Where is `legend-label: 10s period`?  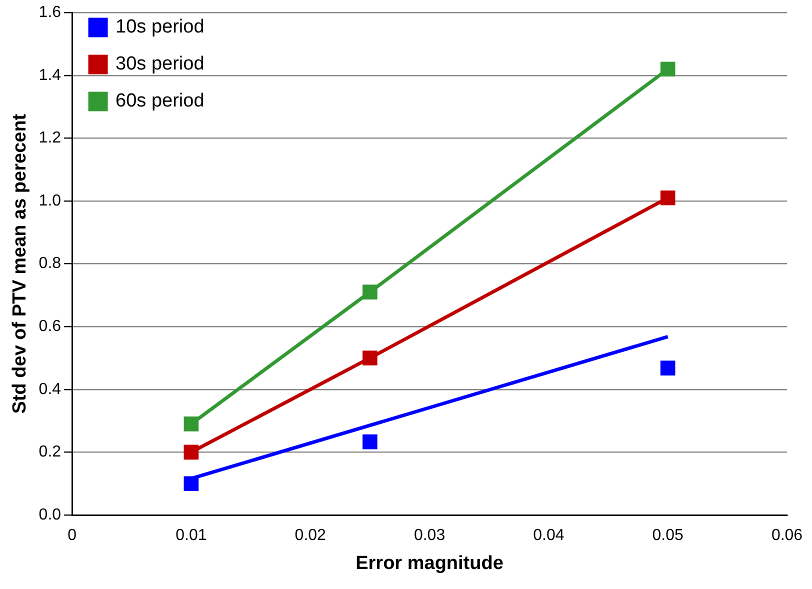
legend-label: 10s period is located at coordinates (160, 27).